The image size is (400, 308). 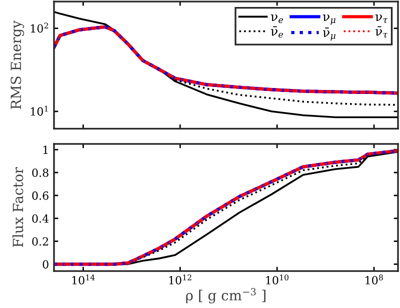 I want to click on y-tick-label: 0.8, so click(x=40, y=172).